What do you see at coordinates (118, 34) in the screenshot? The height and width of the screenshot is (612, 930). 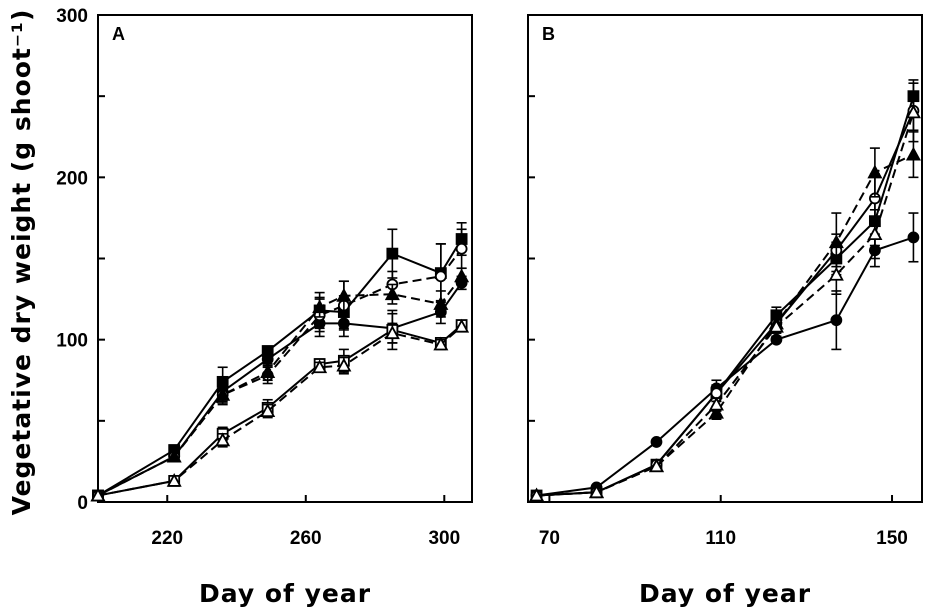 I see `panel-label: A` at bounding box center [118, 34].